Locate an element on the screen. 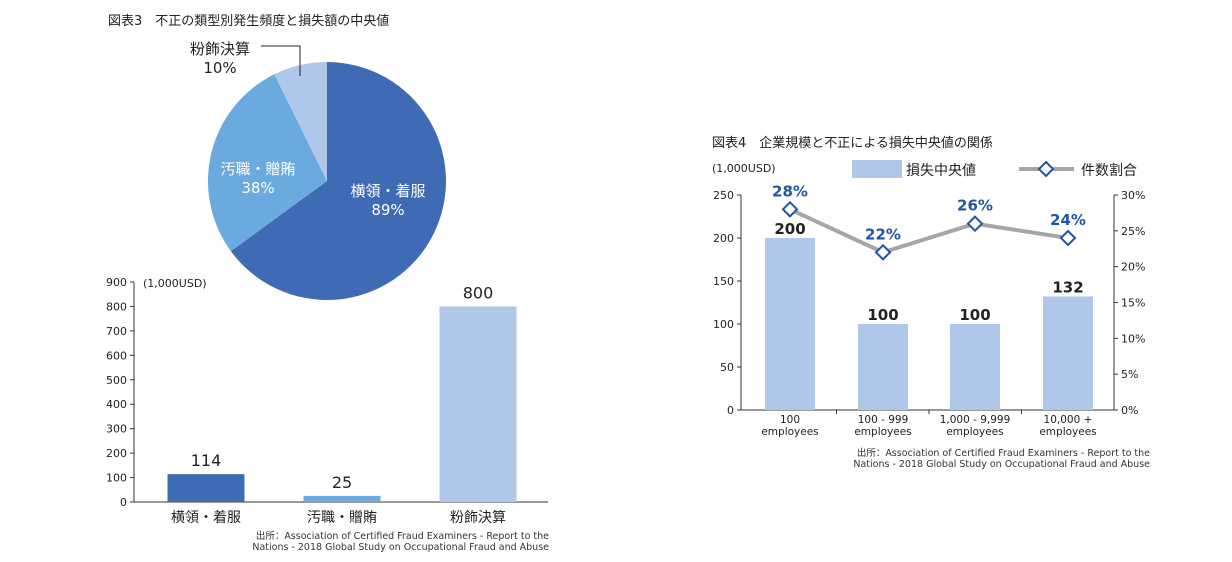  bar3-y-tick-label: 700 is located at coordinates (116, 331).